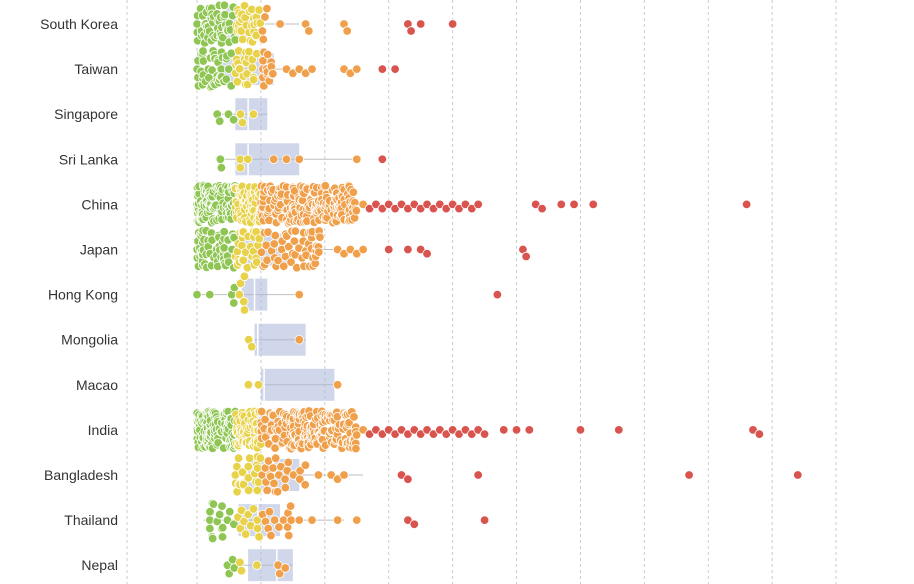 This screenshot has width=914, height=584. Describe the element at coordinates (89, 340) in the screenshot. I see `category-label: Mongolia` at that location.